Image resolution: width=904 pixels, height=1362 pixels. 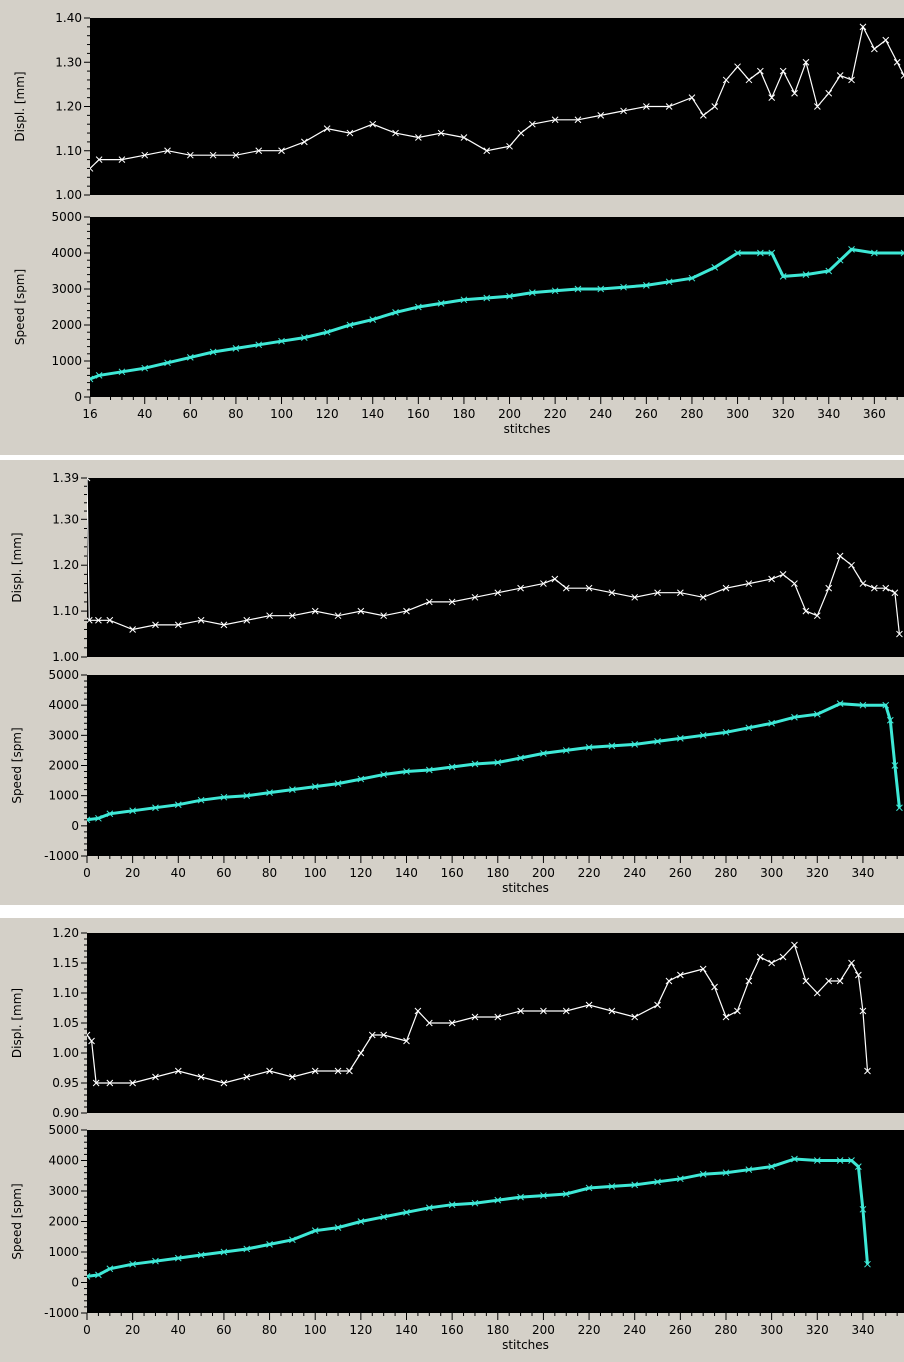 I want to click on x-tick-label: 320, so click(x=783, y=414).